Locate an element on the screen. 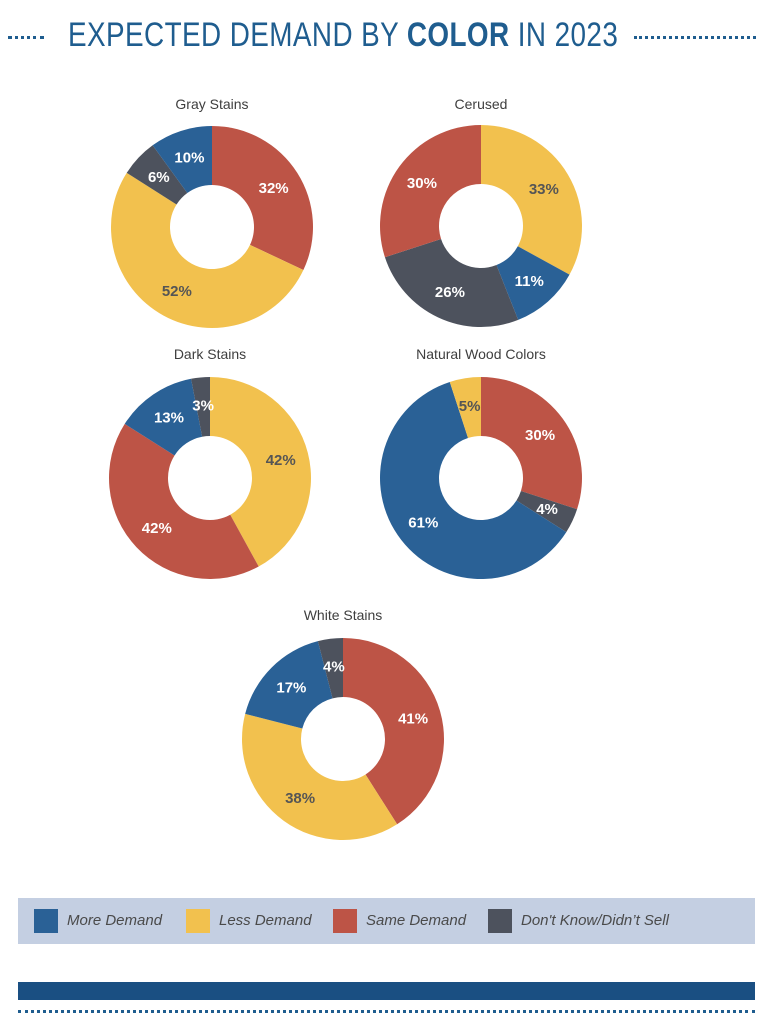 The width and height of the screenshot is (763, 1024). slice-gray-stains-more is located at coordinates (182, 160).